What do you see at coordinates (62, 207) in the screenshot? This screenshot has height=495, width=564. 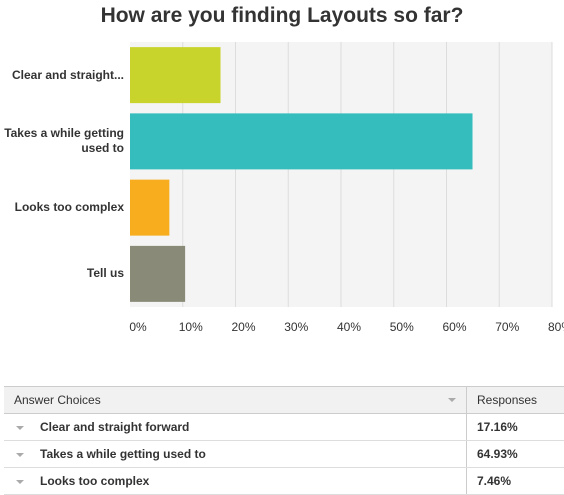 I see `category-label: Looks too complex` at bounding box center [62, 207].